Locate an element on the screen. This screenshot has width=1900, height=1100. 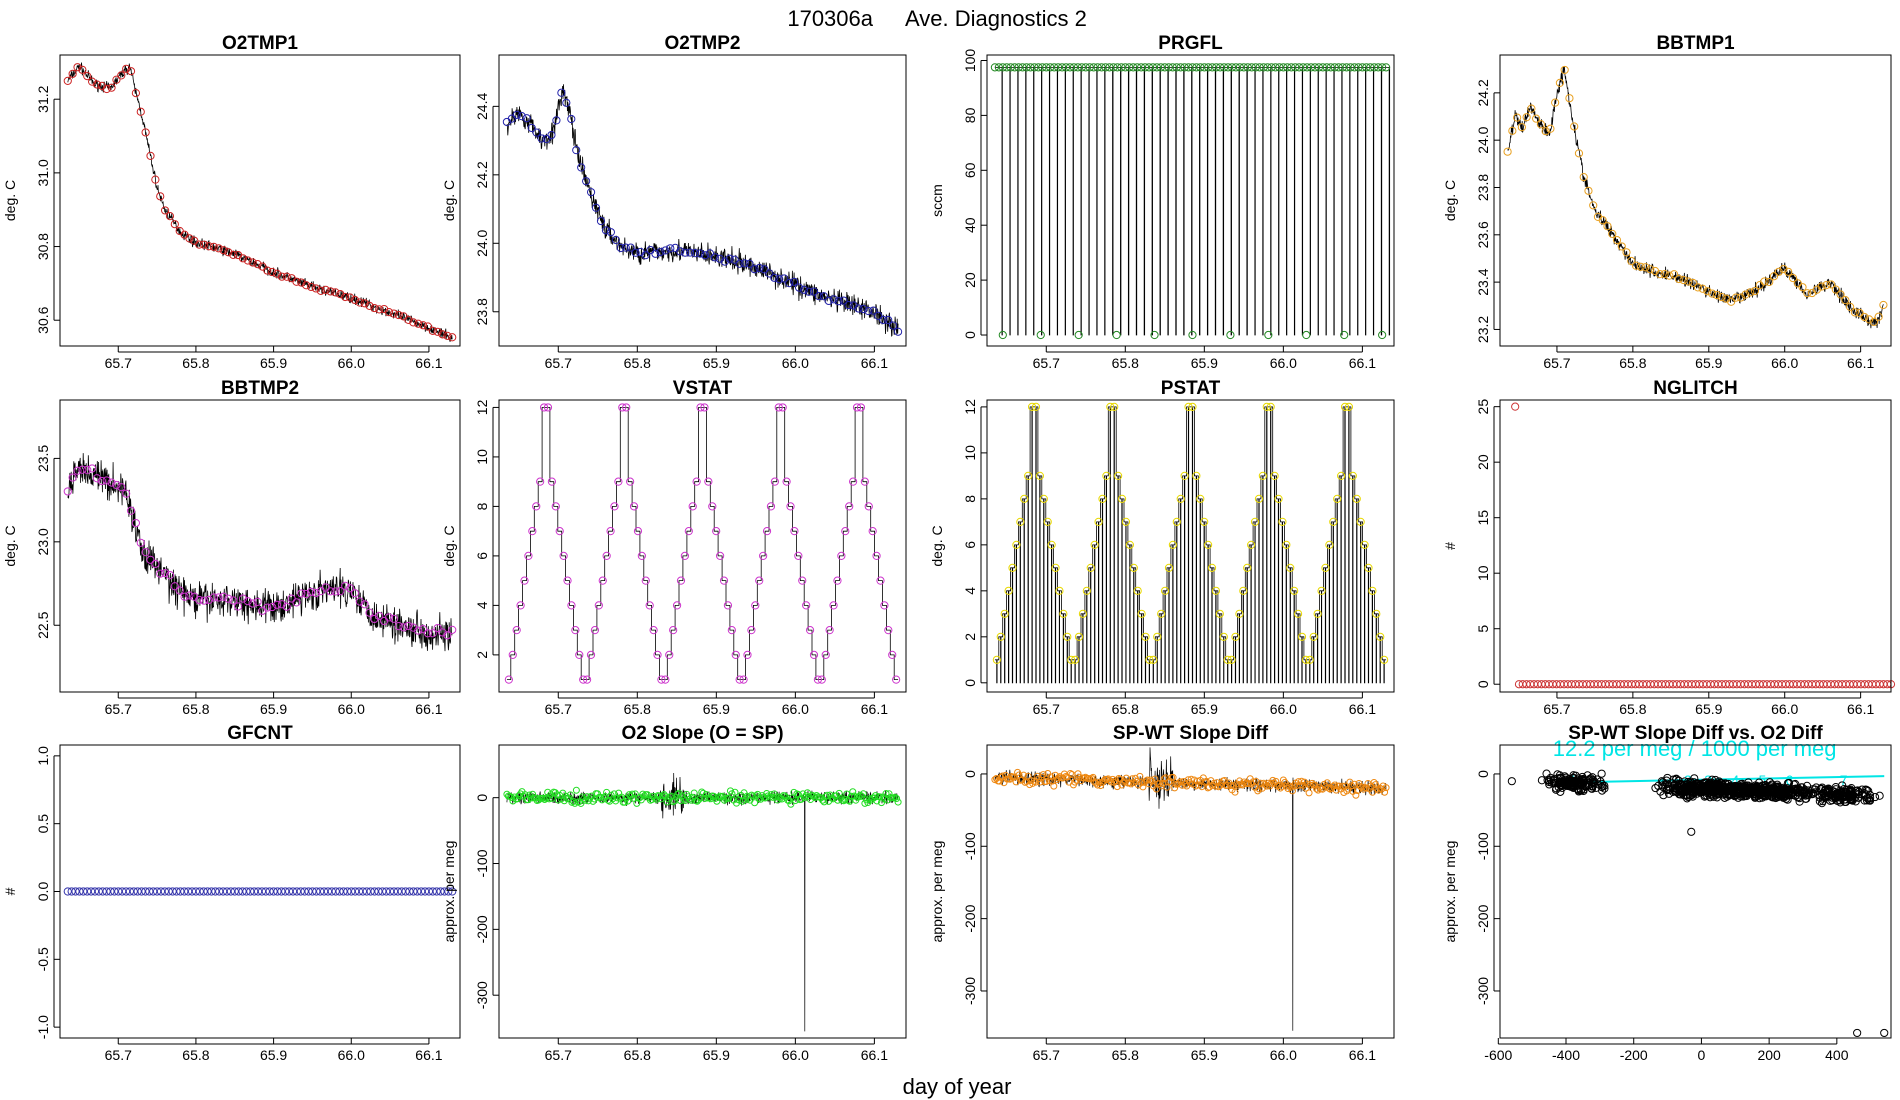
y-axis-spwt: -300 -200 -100 0 is located at coordinates (974, 887).